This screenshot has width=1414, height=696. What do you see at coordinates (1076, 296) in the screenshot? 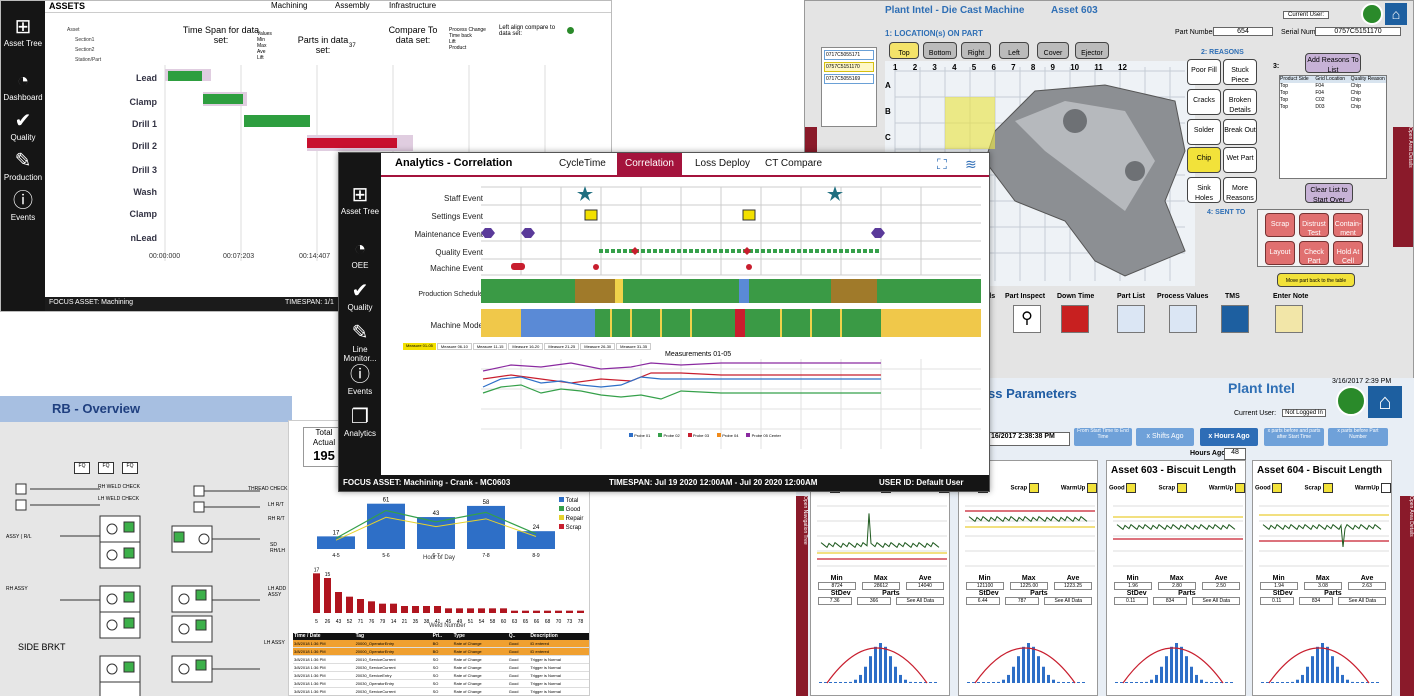
I see `down-time-button: Down Time` at bounding box center [1076, 296].